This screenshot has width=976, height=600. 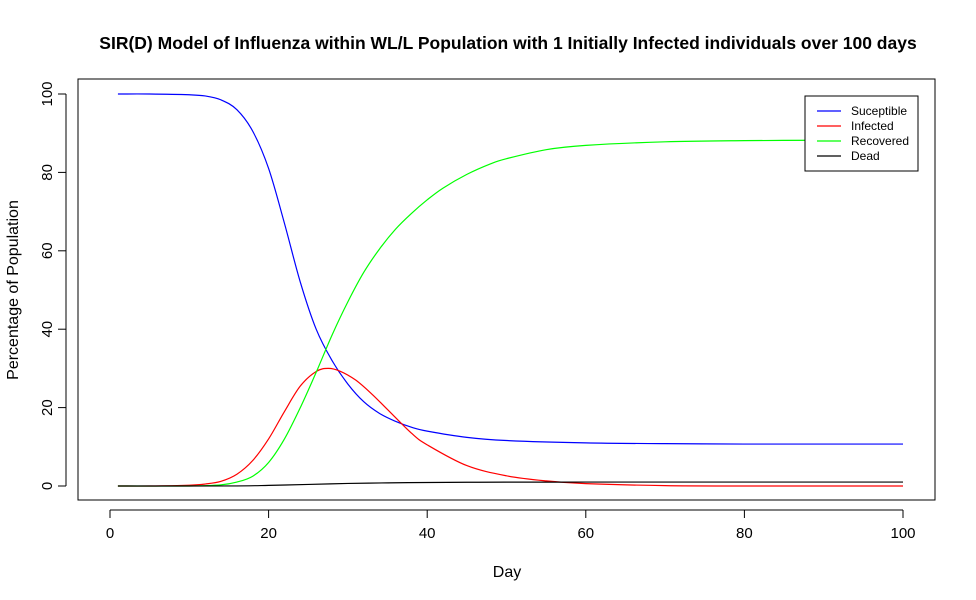 I want to click on legend-label: Suceptible, so click(x=879, y=111).